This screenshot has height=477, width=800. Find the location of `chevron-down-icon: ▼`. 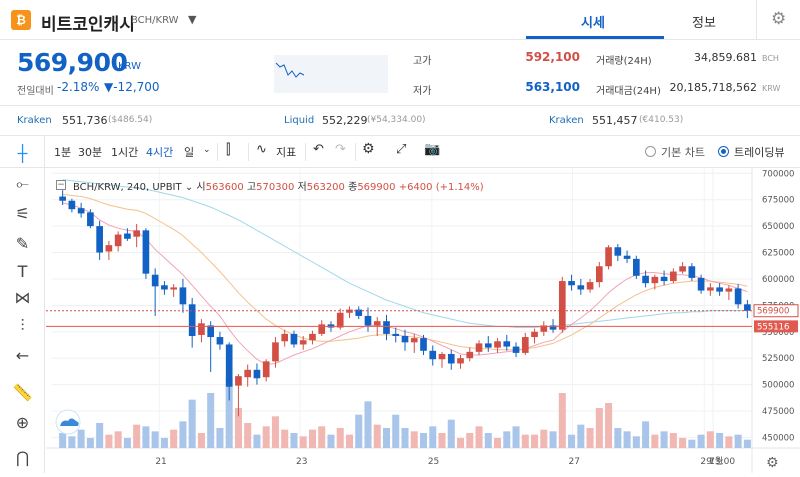

chevron-down-icon: ▼ is located at coordinates (192, 19).